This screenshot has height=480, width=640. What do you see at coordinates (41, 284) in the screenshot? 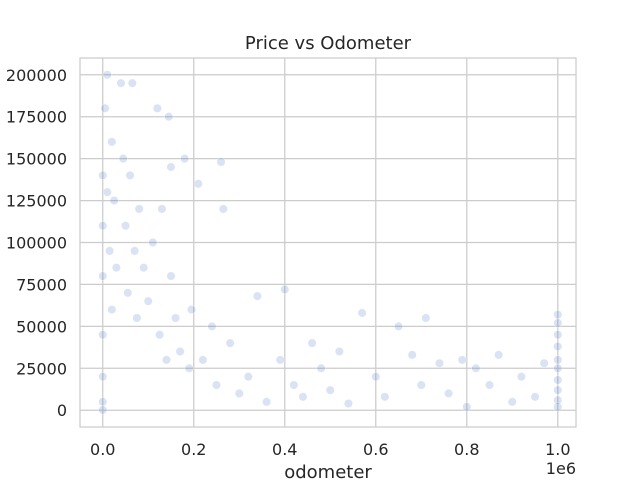
I see `y-tick-label: 75000` at bounding box center [41, 284].